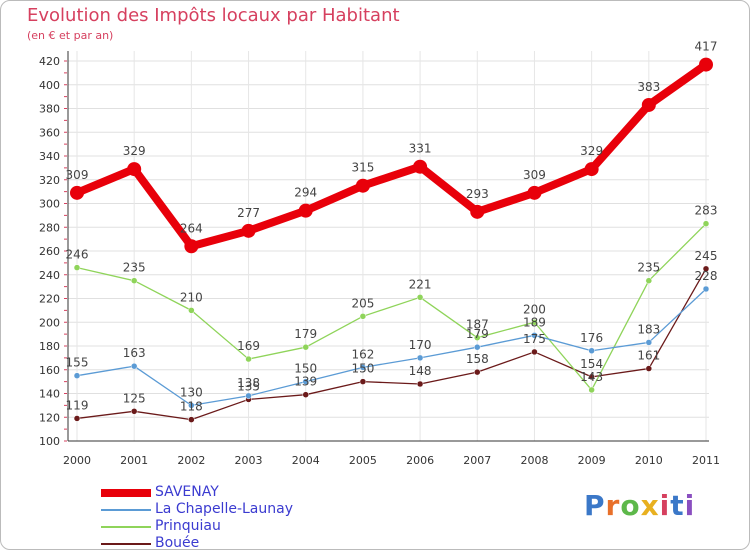 The image size is (750, 550). I want to click on data-label: 163, so click(134, 353).